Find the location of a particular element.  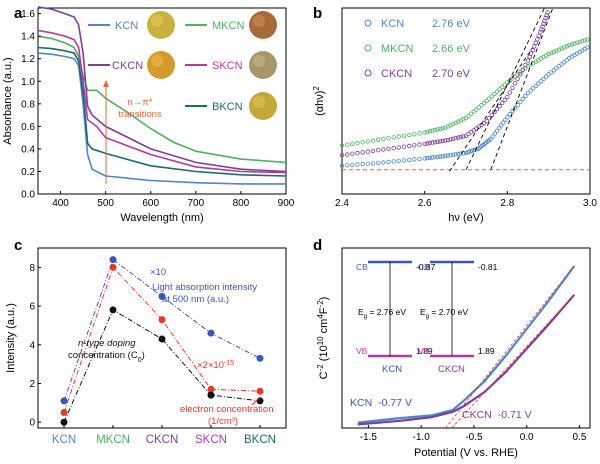

legend-ckcn: CKCN is located at coordinates (131, 65).